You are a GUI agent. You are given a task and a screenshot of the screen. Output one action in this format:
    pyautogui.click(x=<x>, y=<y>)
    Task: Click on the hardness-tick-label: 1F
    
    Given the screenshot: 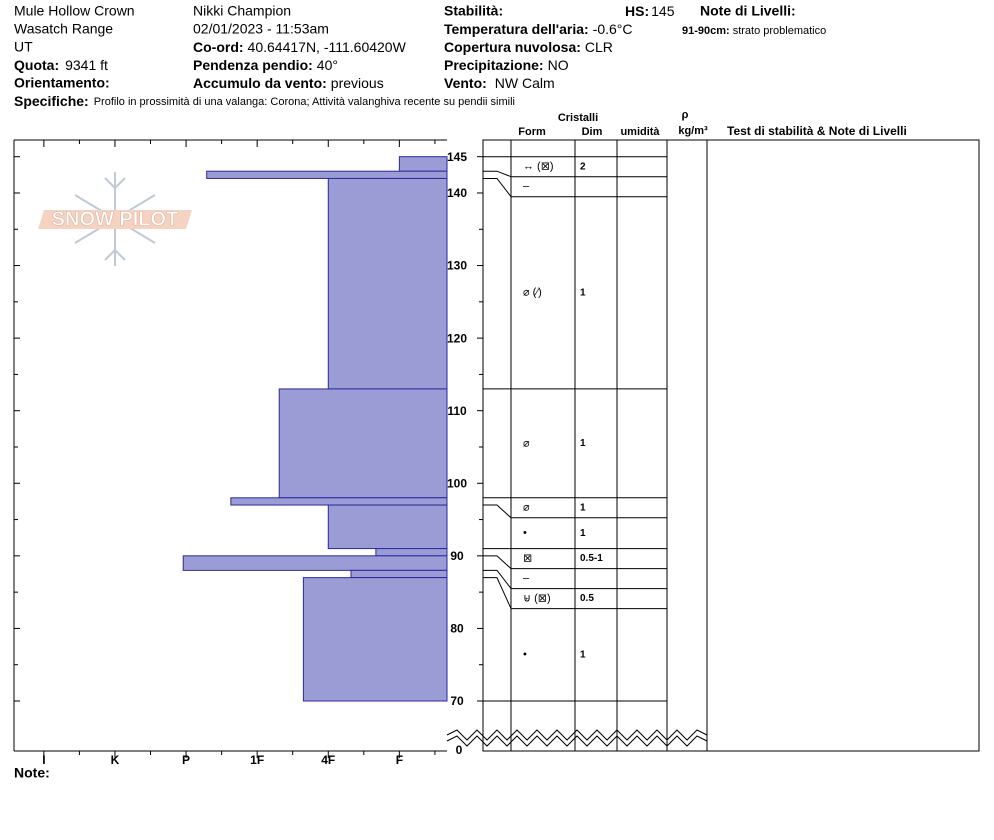 What is the action you would take?
    pyautogui.click(x=257, y=760)
    